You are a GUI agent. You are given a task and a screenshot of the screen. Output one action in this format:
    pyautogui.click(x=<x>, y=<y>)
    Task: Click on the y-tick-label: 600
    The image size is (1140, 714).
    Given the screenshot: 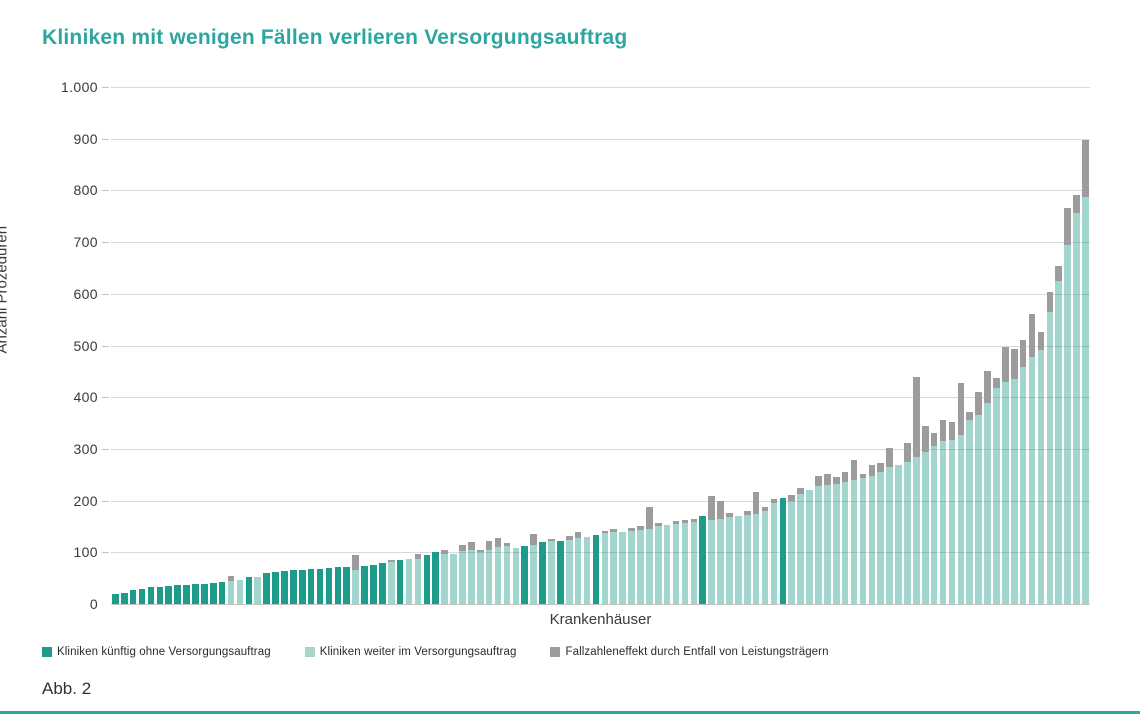 What is the action you would take?
    pyautogui.click(x=85, y=293)
    